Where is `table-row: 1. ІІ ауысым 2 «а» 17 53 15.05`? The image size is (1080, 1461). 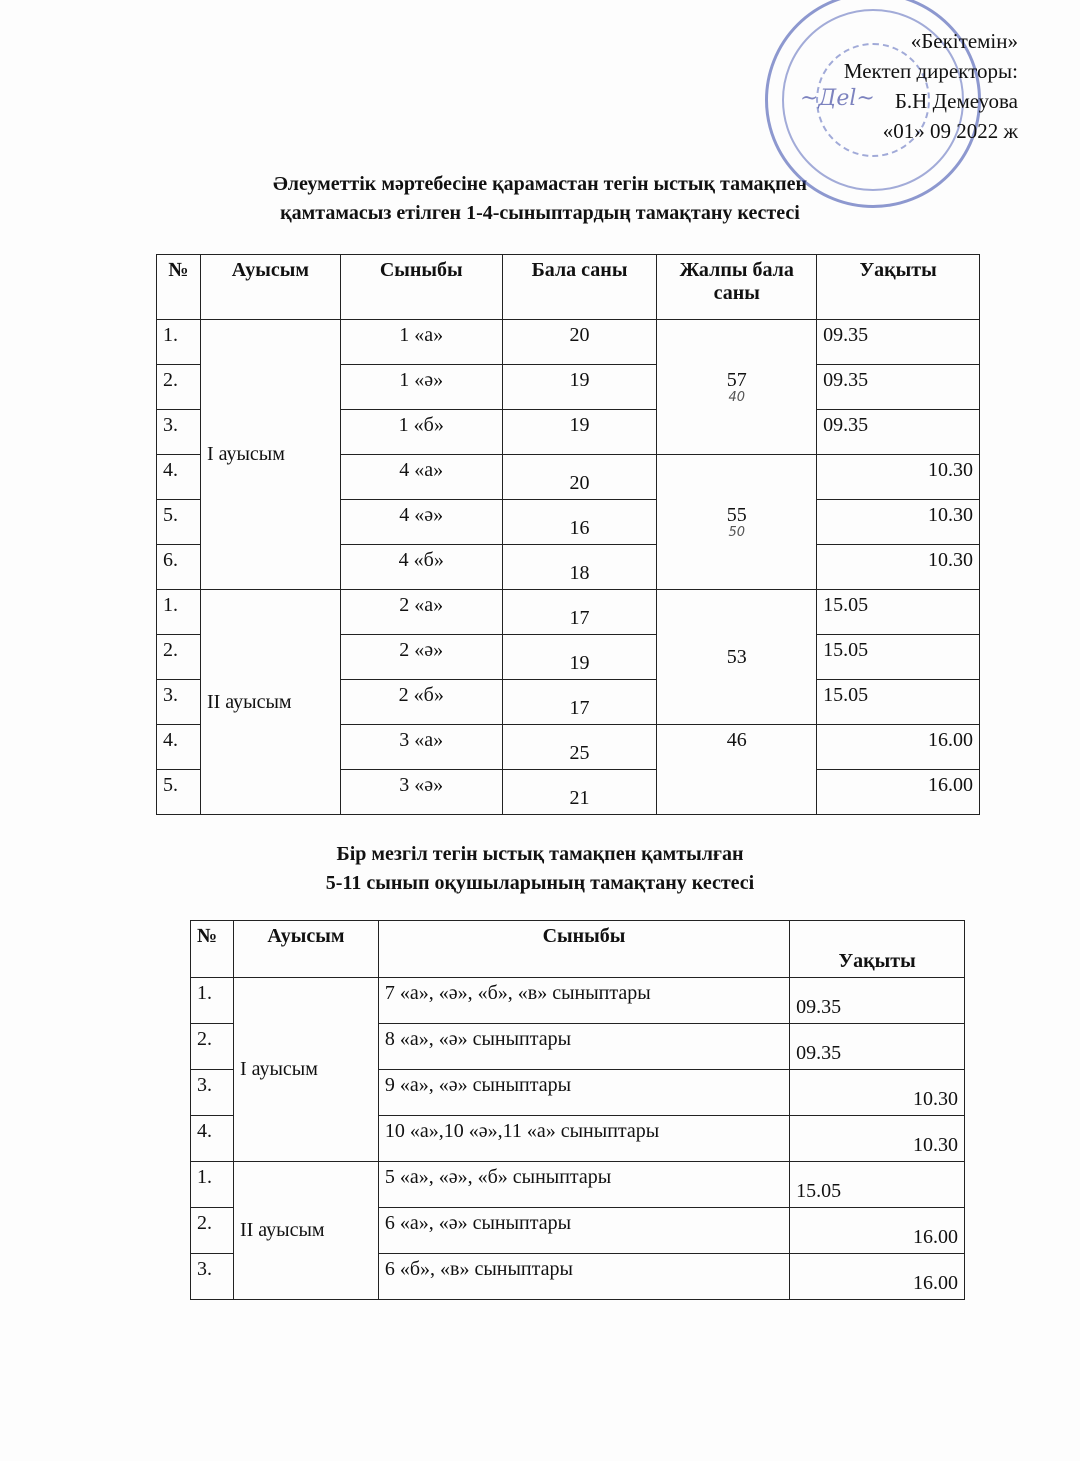
table-row: 1. ІІ ауысым 2 «а» 17 53 15.05 is located at coordinates (568, 702).